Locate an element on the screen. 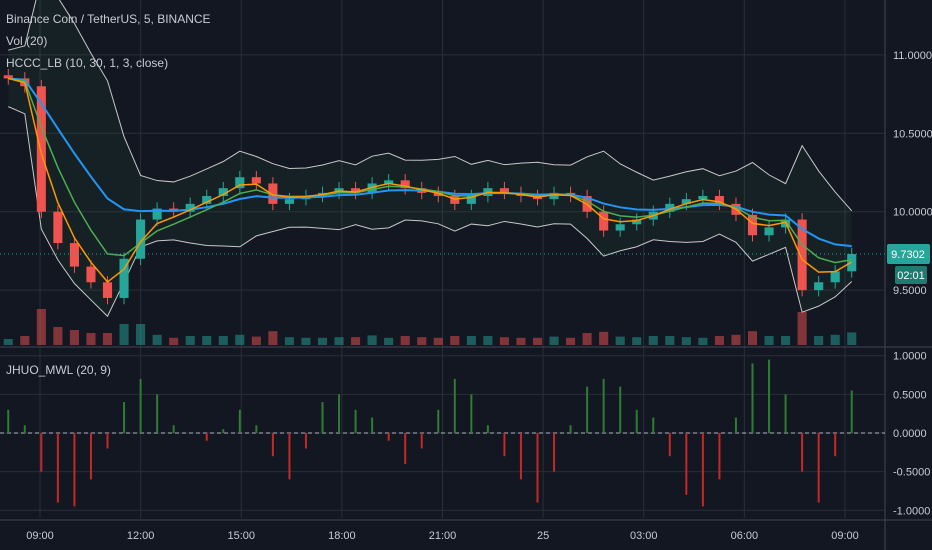 This screenshot has height=550, width=932. countdown-tag is located at coordinates (911, 275).